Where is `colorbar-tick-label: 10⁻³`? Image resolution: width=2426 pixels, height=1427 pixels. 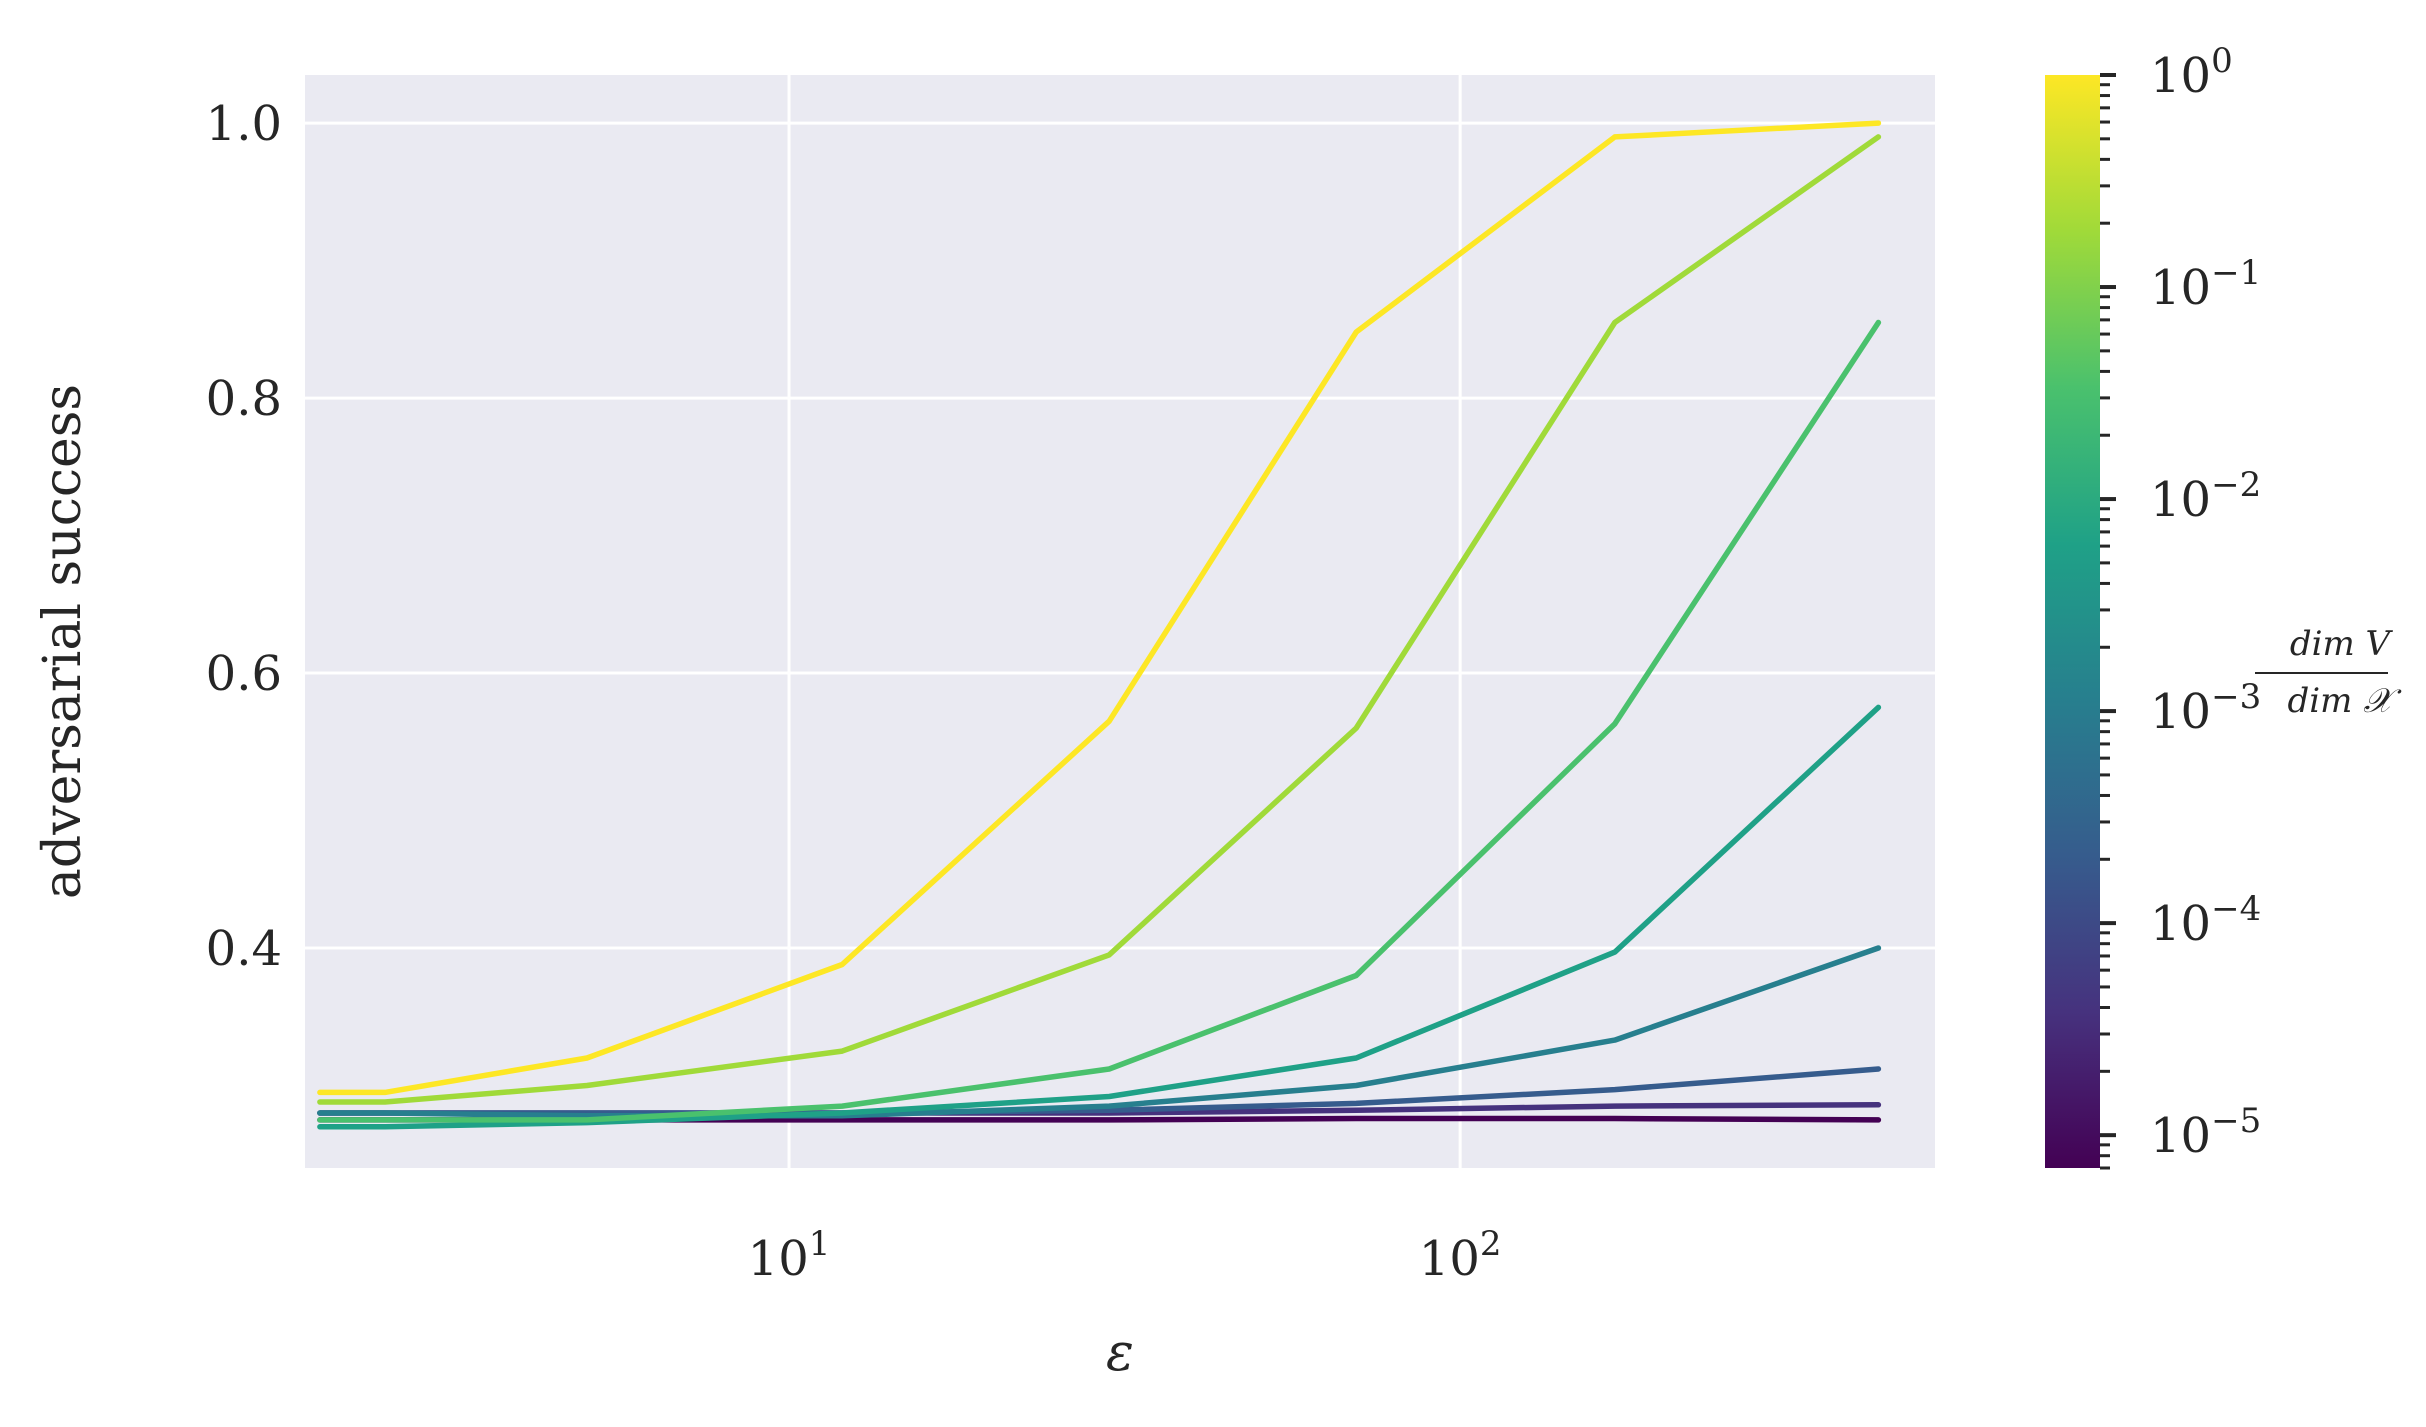 colorbar-tick-label: 10⁻³ is located at coordinates (2205, 708).